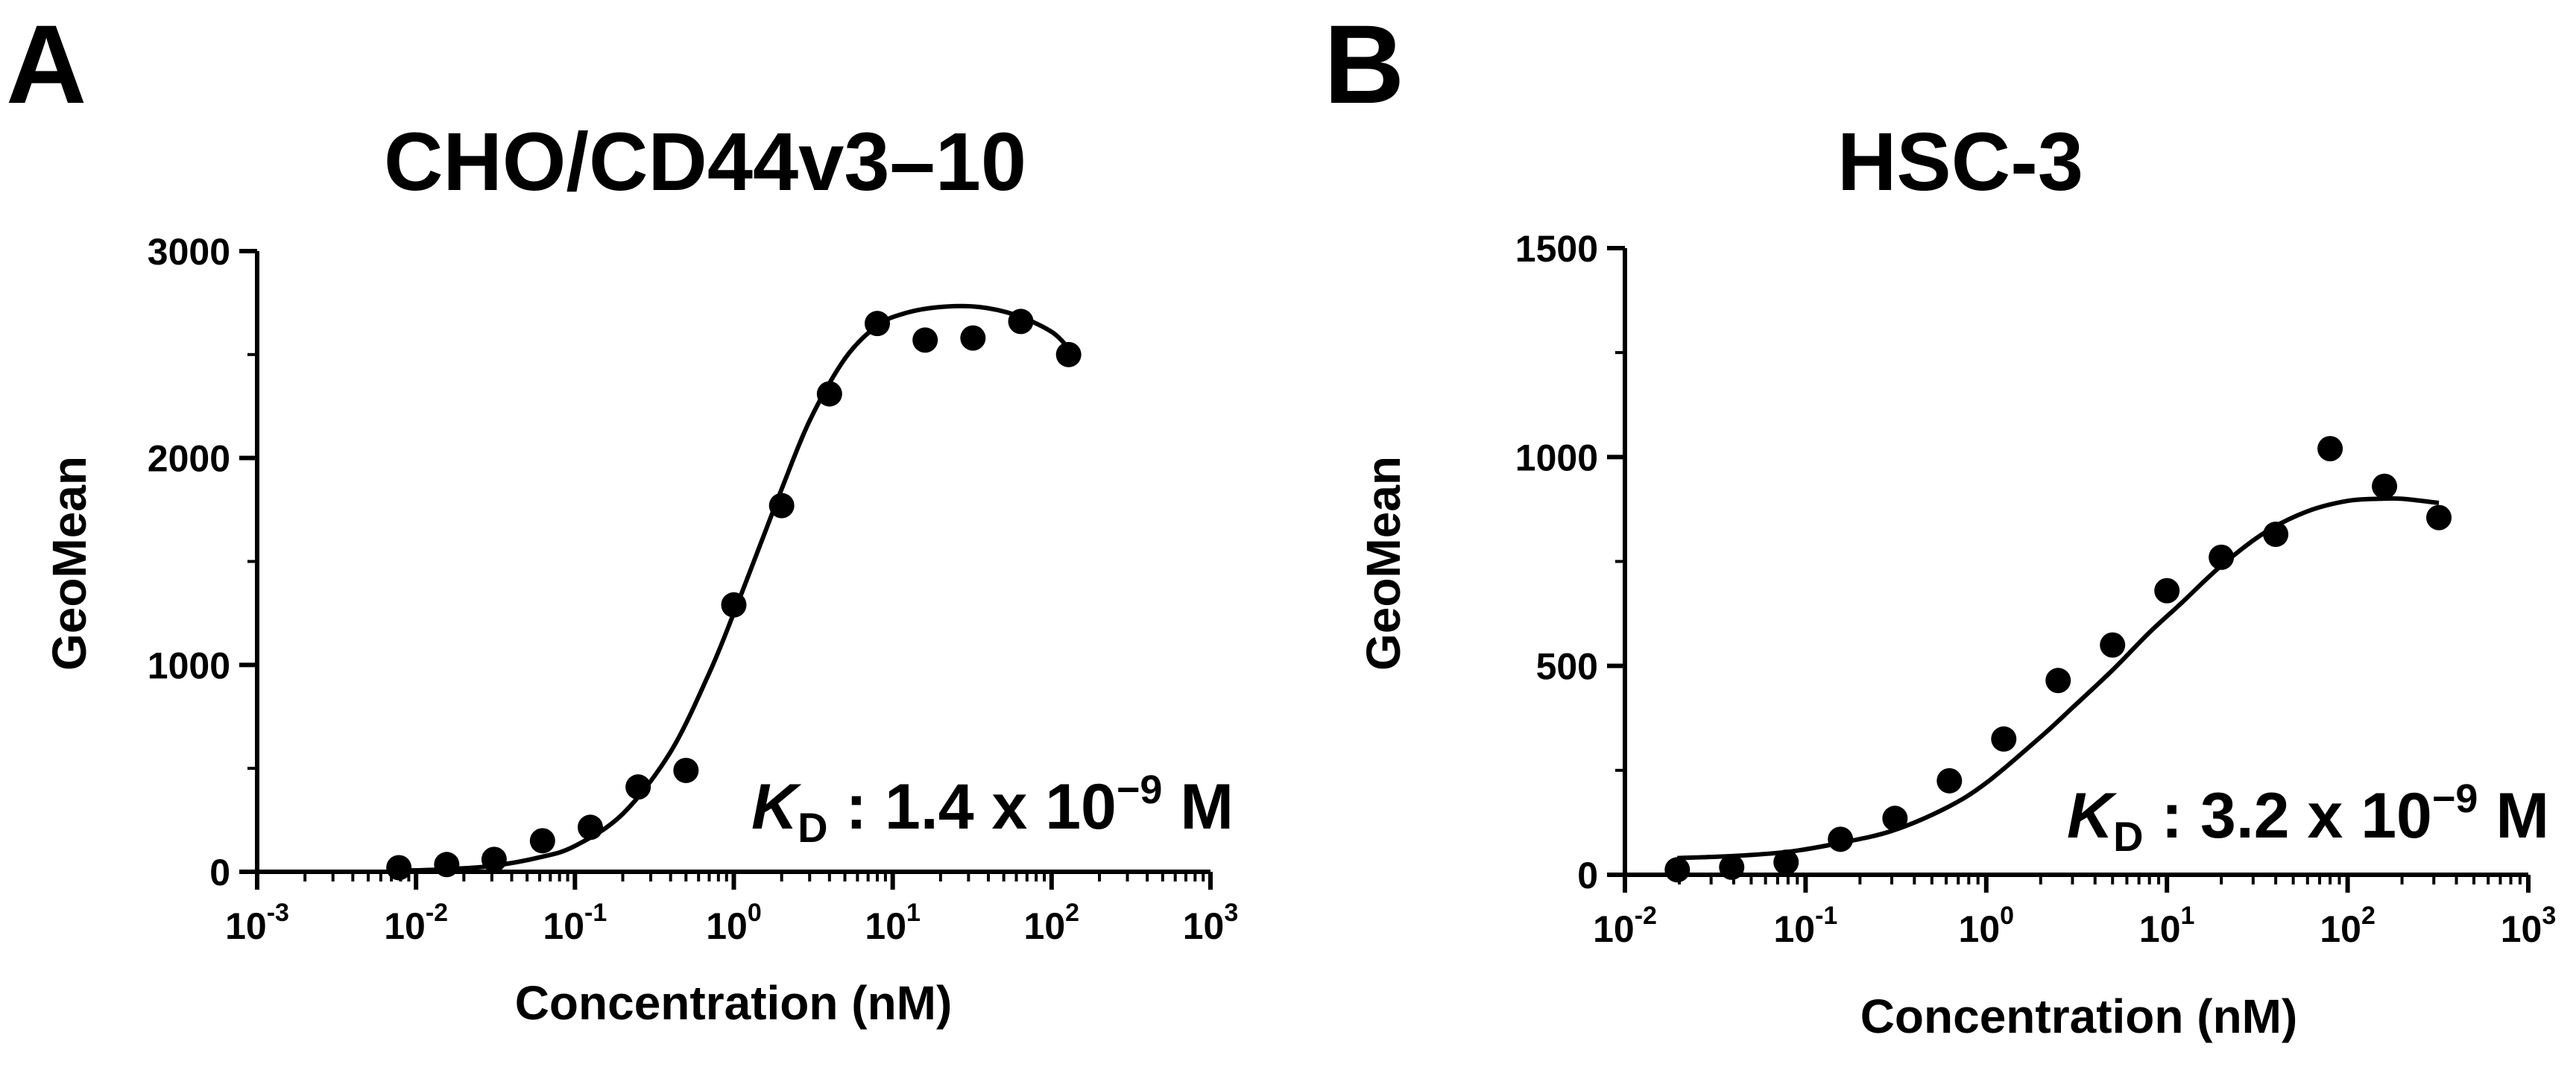 This screenshot has height=1070, width=2576. Describe the element at coordinates (69, 563) in the screenshot. I see `panel-a-y-axis-label: GeoMean` at that location.